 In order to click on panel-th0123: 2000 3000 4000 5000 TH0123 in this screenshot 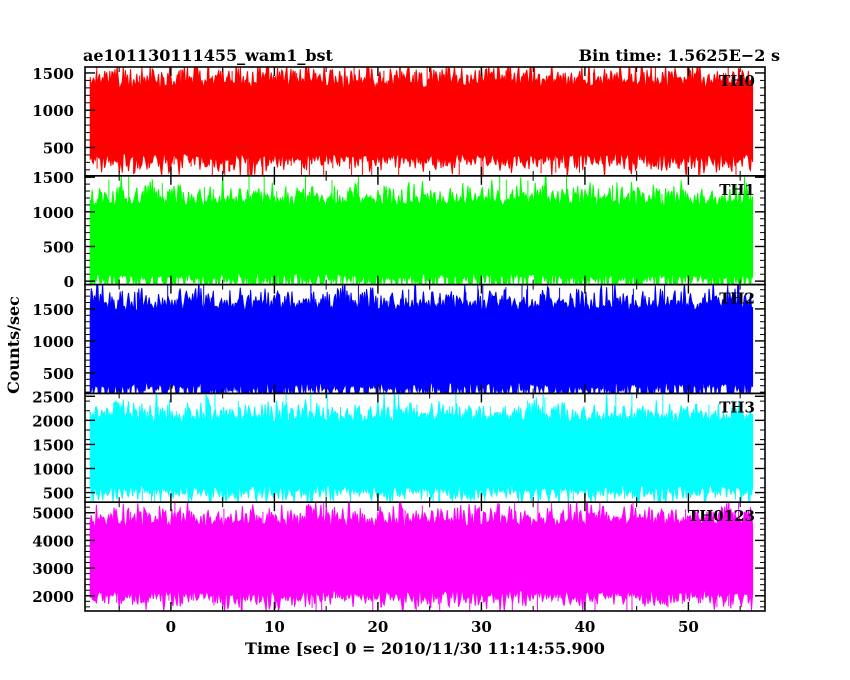, I will do `click(399, 556)`.